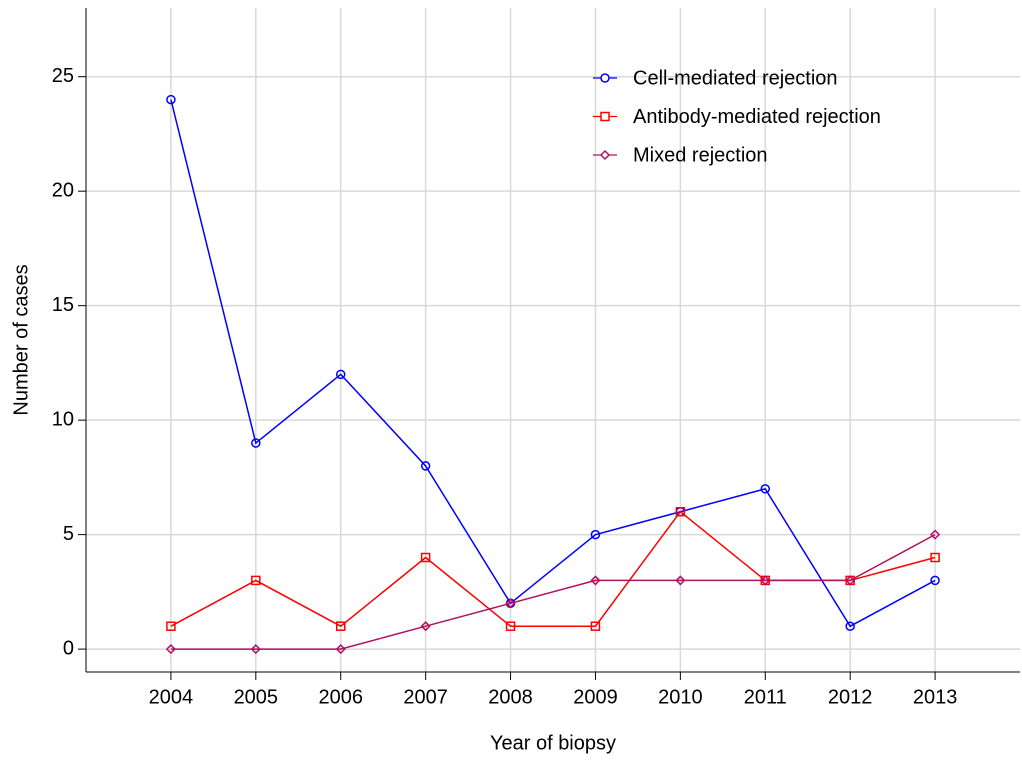 This screenshot has width=1022, height=760. Describe the element at coordinates (63, 190) in the screenshot. I see `y-tick-label: 20` at that location.